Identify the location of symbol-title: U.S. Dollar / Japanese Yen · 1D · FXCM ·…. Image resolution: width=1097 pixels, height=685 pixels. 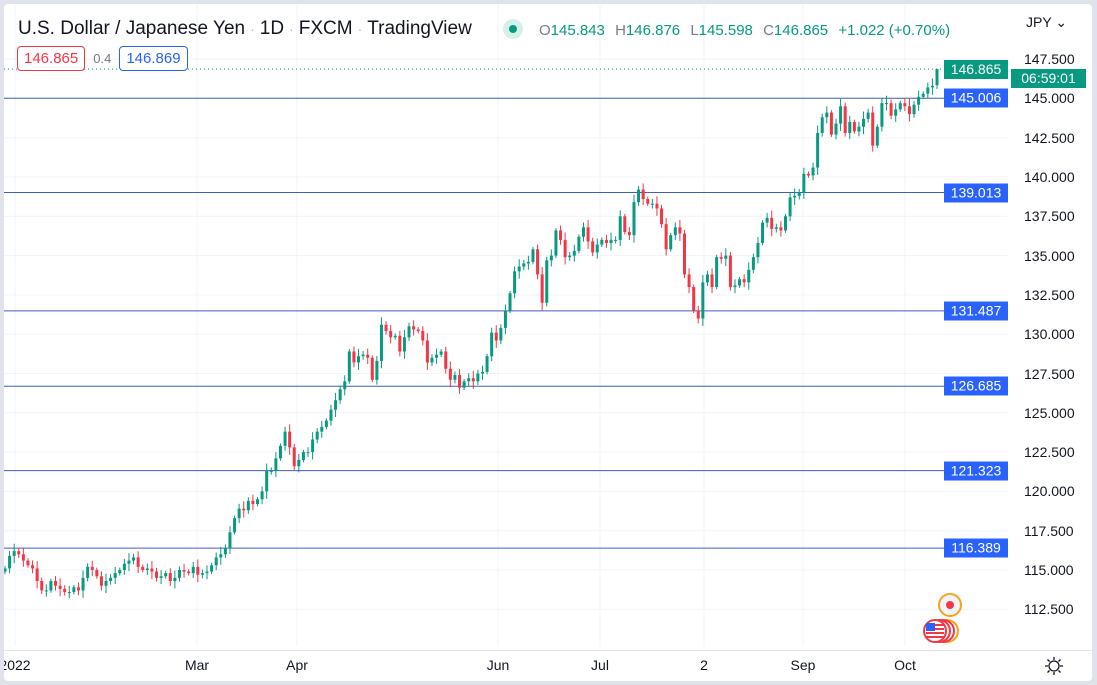
(245, 28).